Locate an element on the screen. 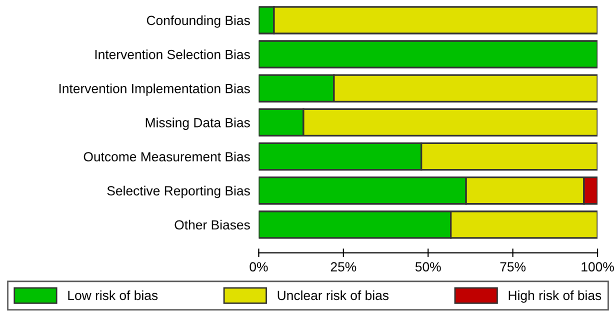 The height and width of the screenshot is (318, 616). x-tick-label: 0% is located at coordinates (259, 267).